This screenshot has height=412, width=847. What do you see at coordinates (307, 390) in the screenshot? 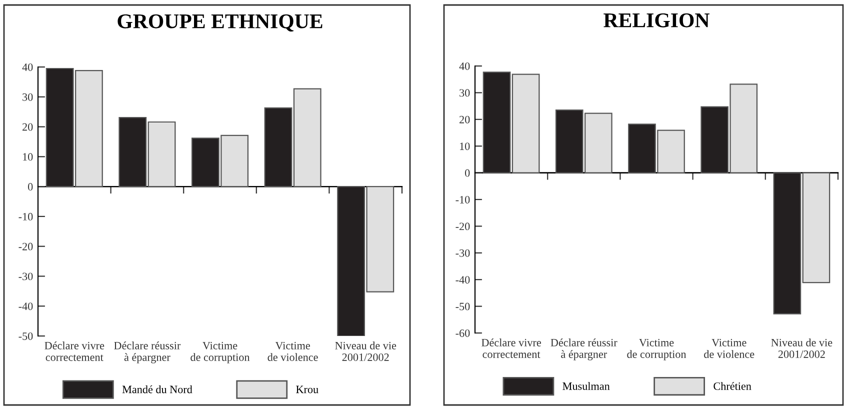
I see `legend-label: Krou` at bounding box center [307, 390].